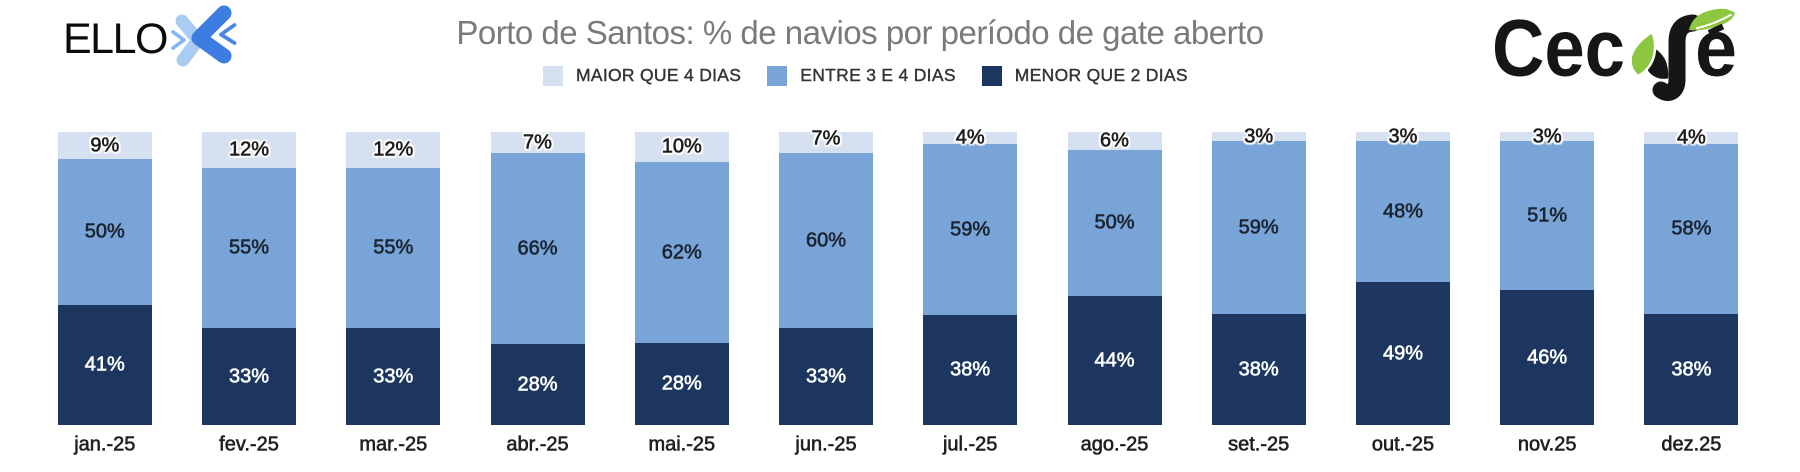 This screenshot has width=1800, height=472. I want to click on svg-text: e, so click(1716, 49).